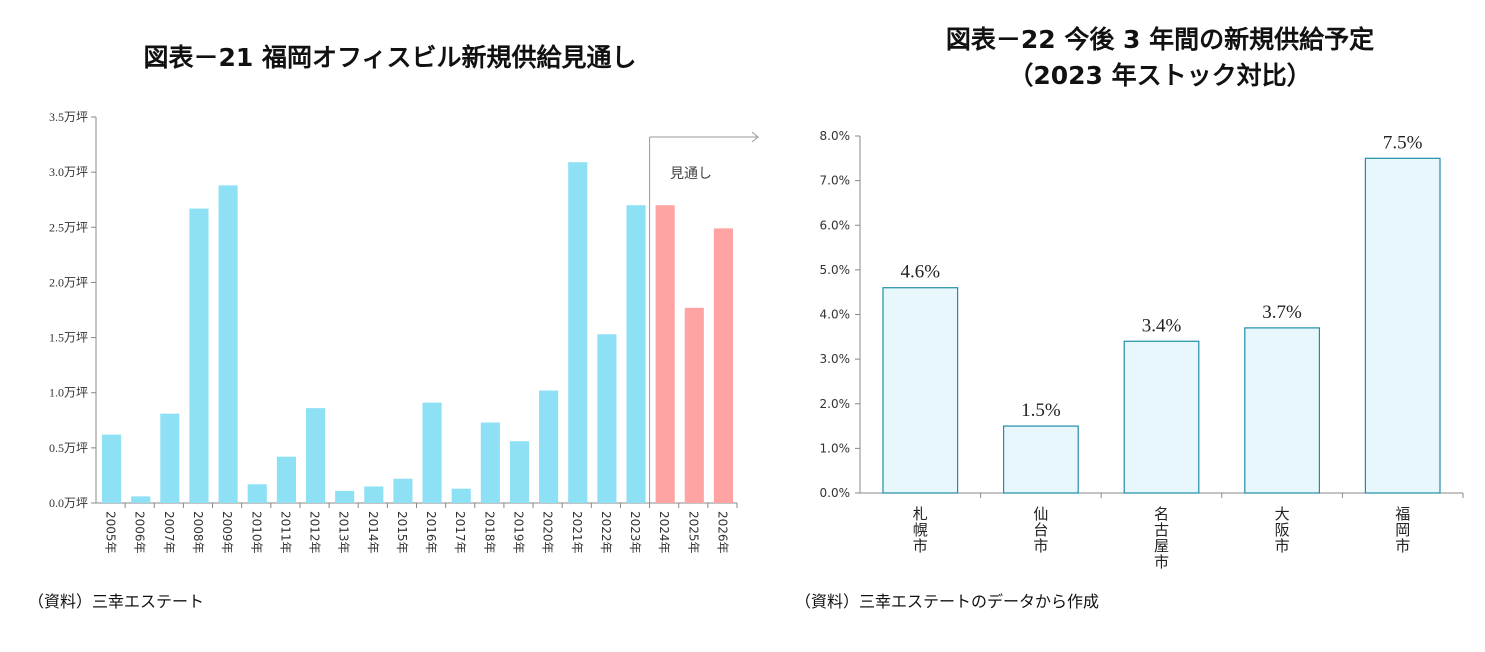  I want to click on right-y-tick-label: 2.0%, so click(835, 404).